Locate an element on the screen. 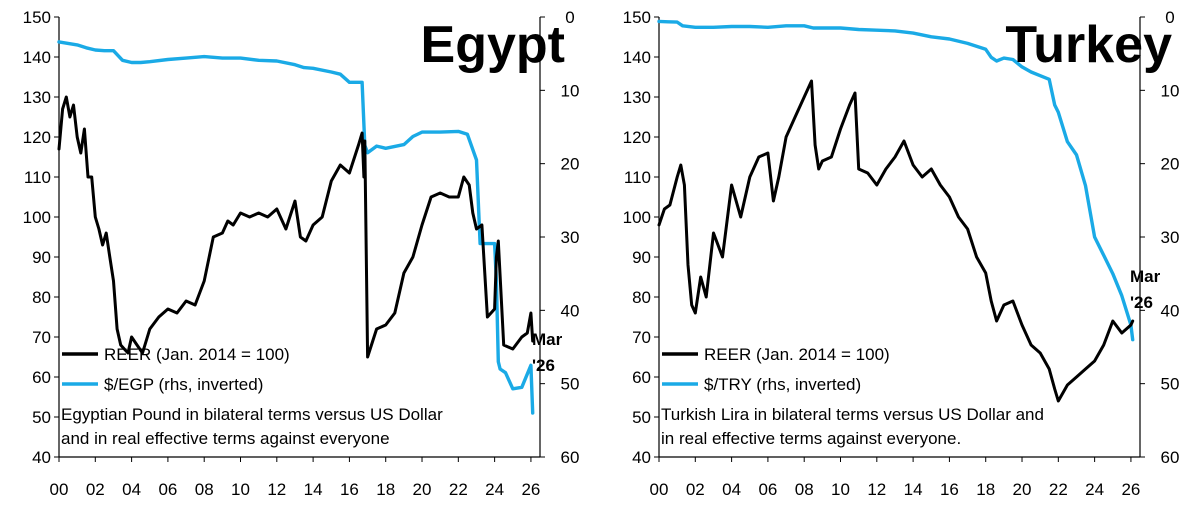 This screenshot has height=505, width=1199. legend-label-fx: $/EGP (rhs, inverted) is located at coordinates (183, 384).